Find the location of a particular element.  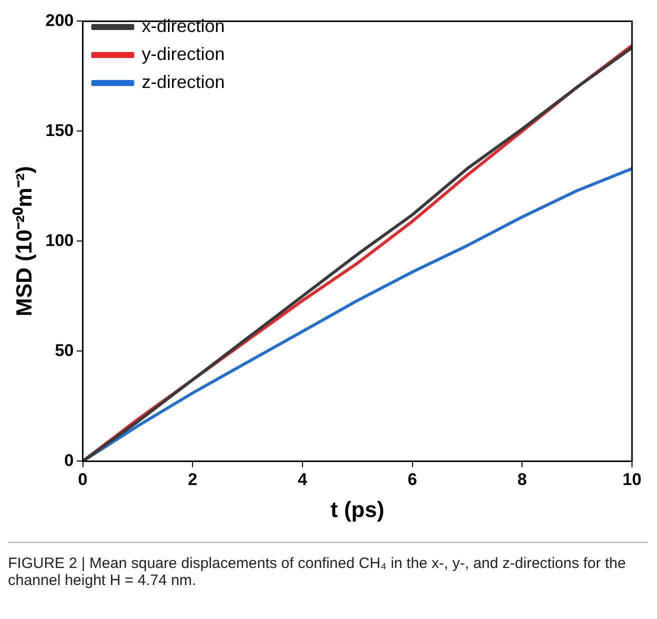

x-tick-label: 8 is located at coordinates (522, 480).